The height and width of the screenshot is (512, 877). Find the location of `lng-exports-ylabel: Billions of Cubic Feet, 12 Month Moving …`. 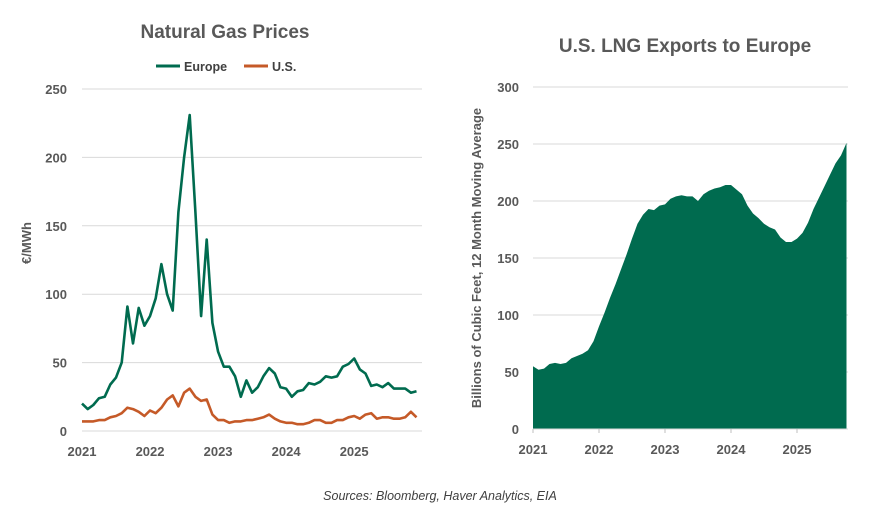

lng-exports-ylabel: Billions of Cubic Feet, 12 Month Moving … is located at coordinates (476, 258).